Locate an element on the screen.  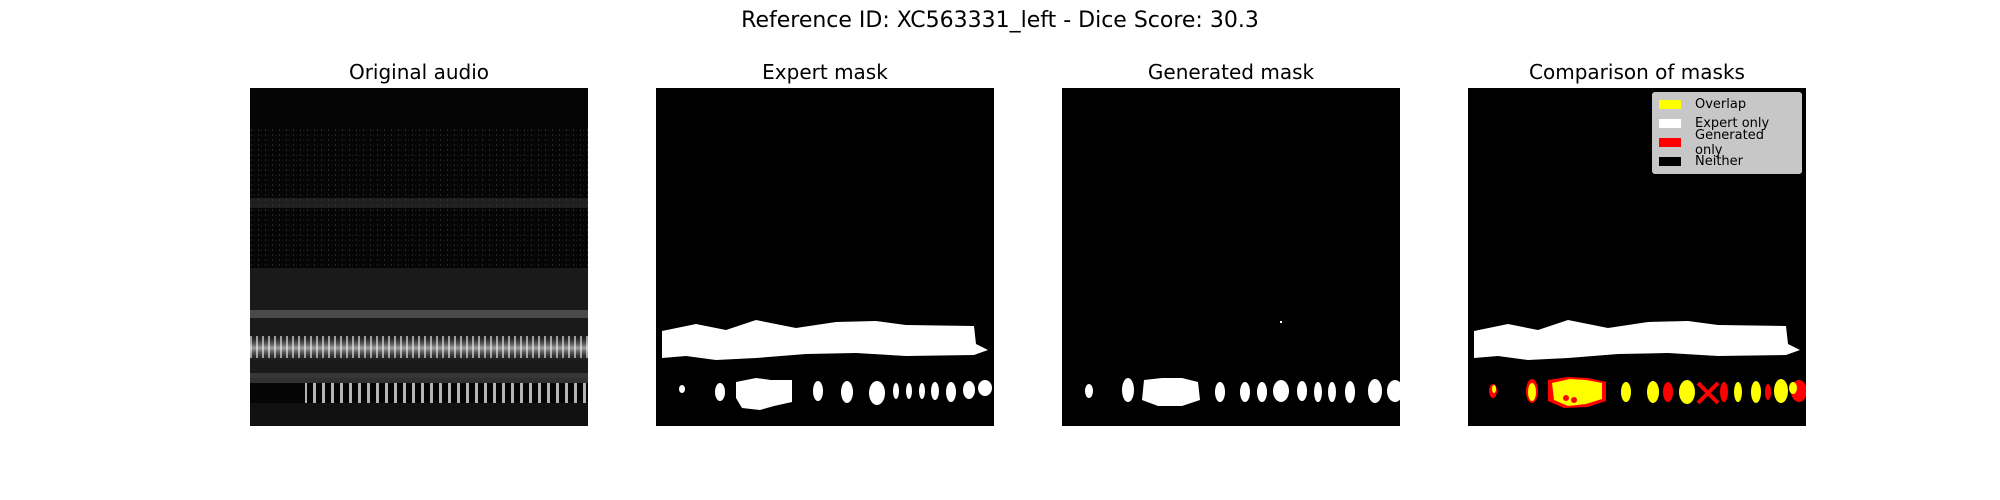
legend-item-generated-only: Generated only is located at coordinates (1727, 143).